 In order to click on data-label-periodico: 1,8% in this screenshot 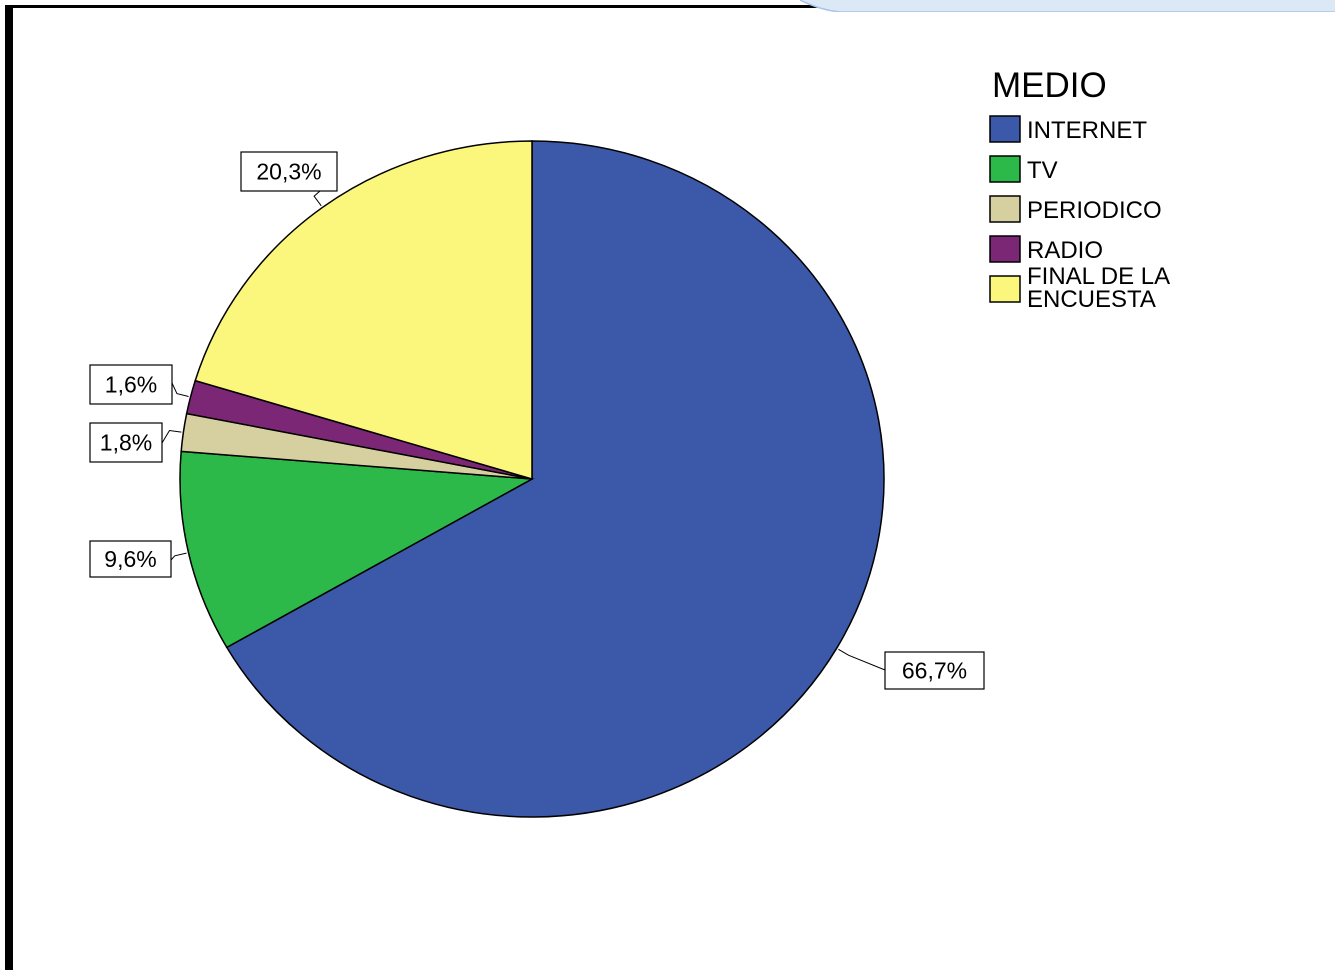, I will do `click(126, 442)`.